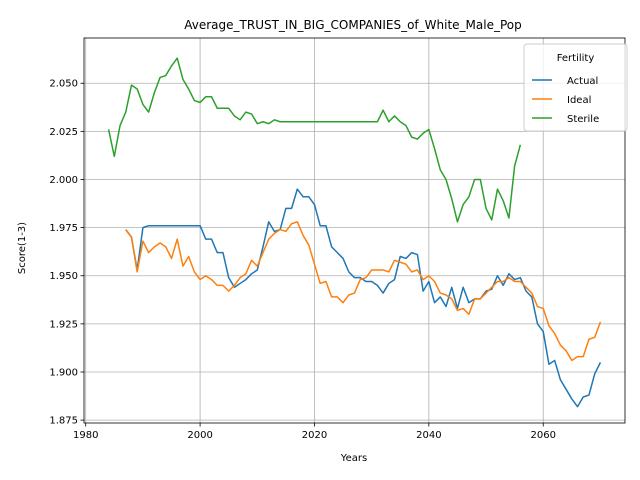  Describe the element at coordinates (576, 58) in the screenshot. I see `legend-title: Fertility` at that location.